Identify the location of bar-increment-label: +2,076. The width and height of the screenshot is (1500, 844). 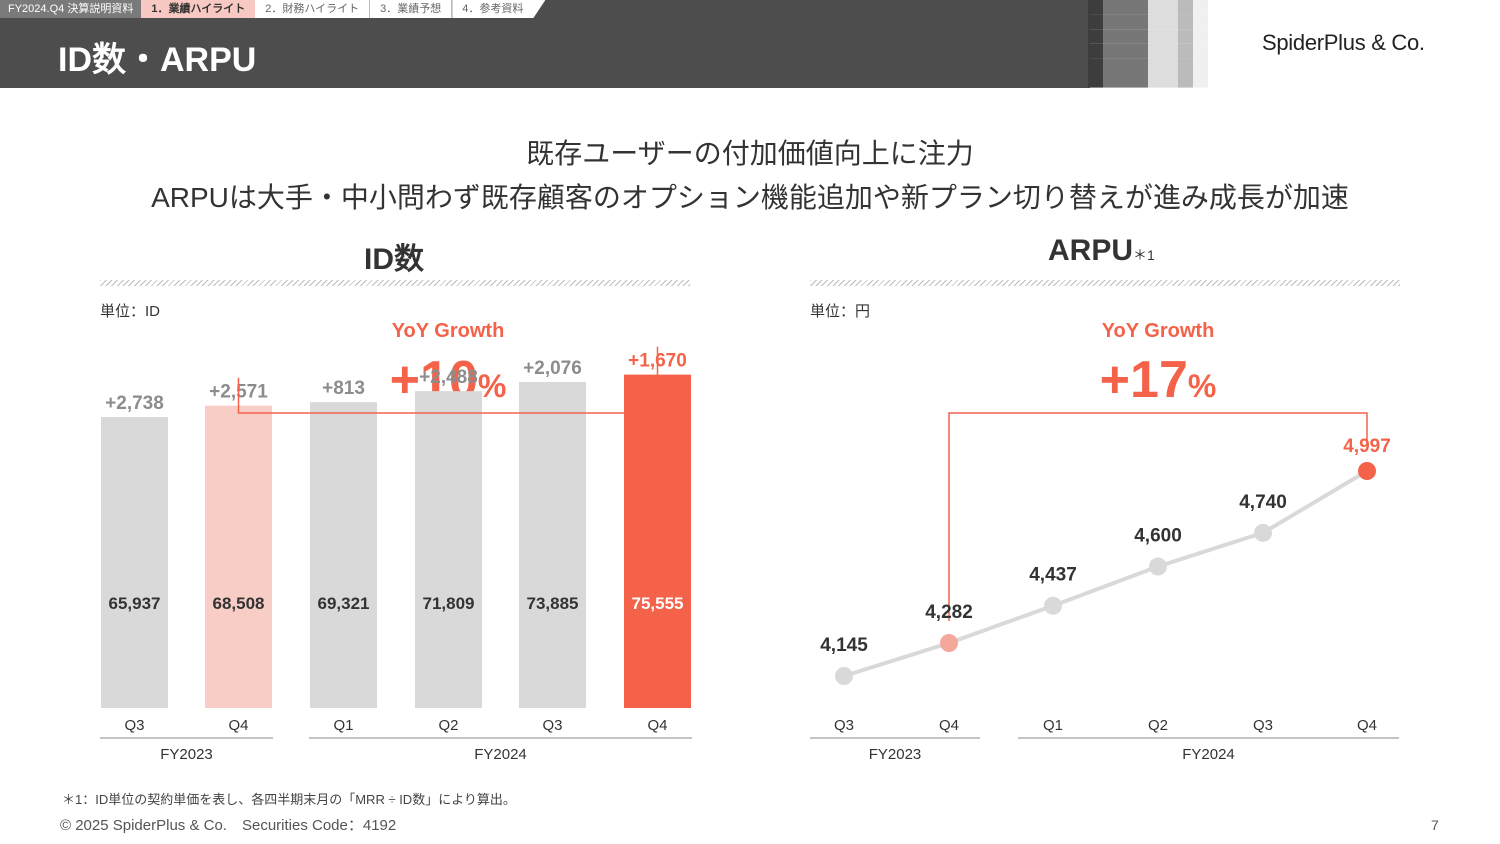
(552, 368).